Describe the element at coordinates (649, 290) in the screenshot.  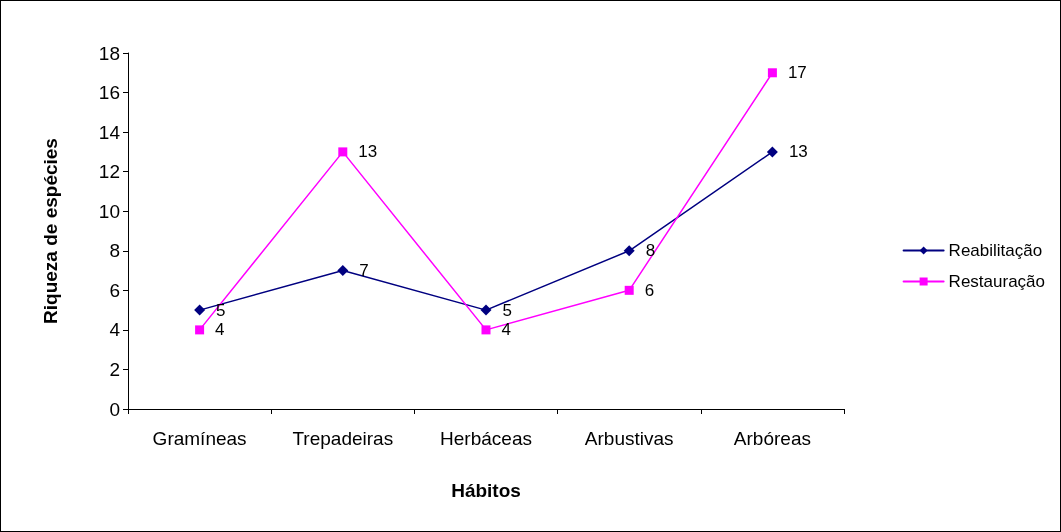
I see `data-label: 6` at that location.